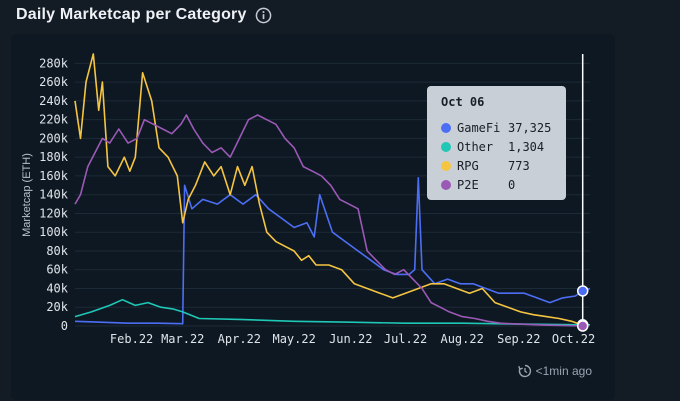 This screenshot has width=680, height=401. What do you see at coordinates (503, 127) in the screenshot?
I see `tooltip-row-gamefi: GameFi 37,325` at bounding box center [503, 127].